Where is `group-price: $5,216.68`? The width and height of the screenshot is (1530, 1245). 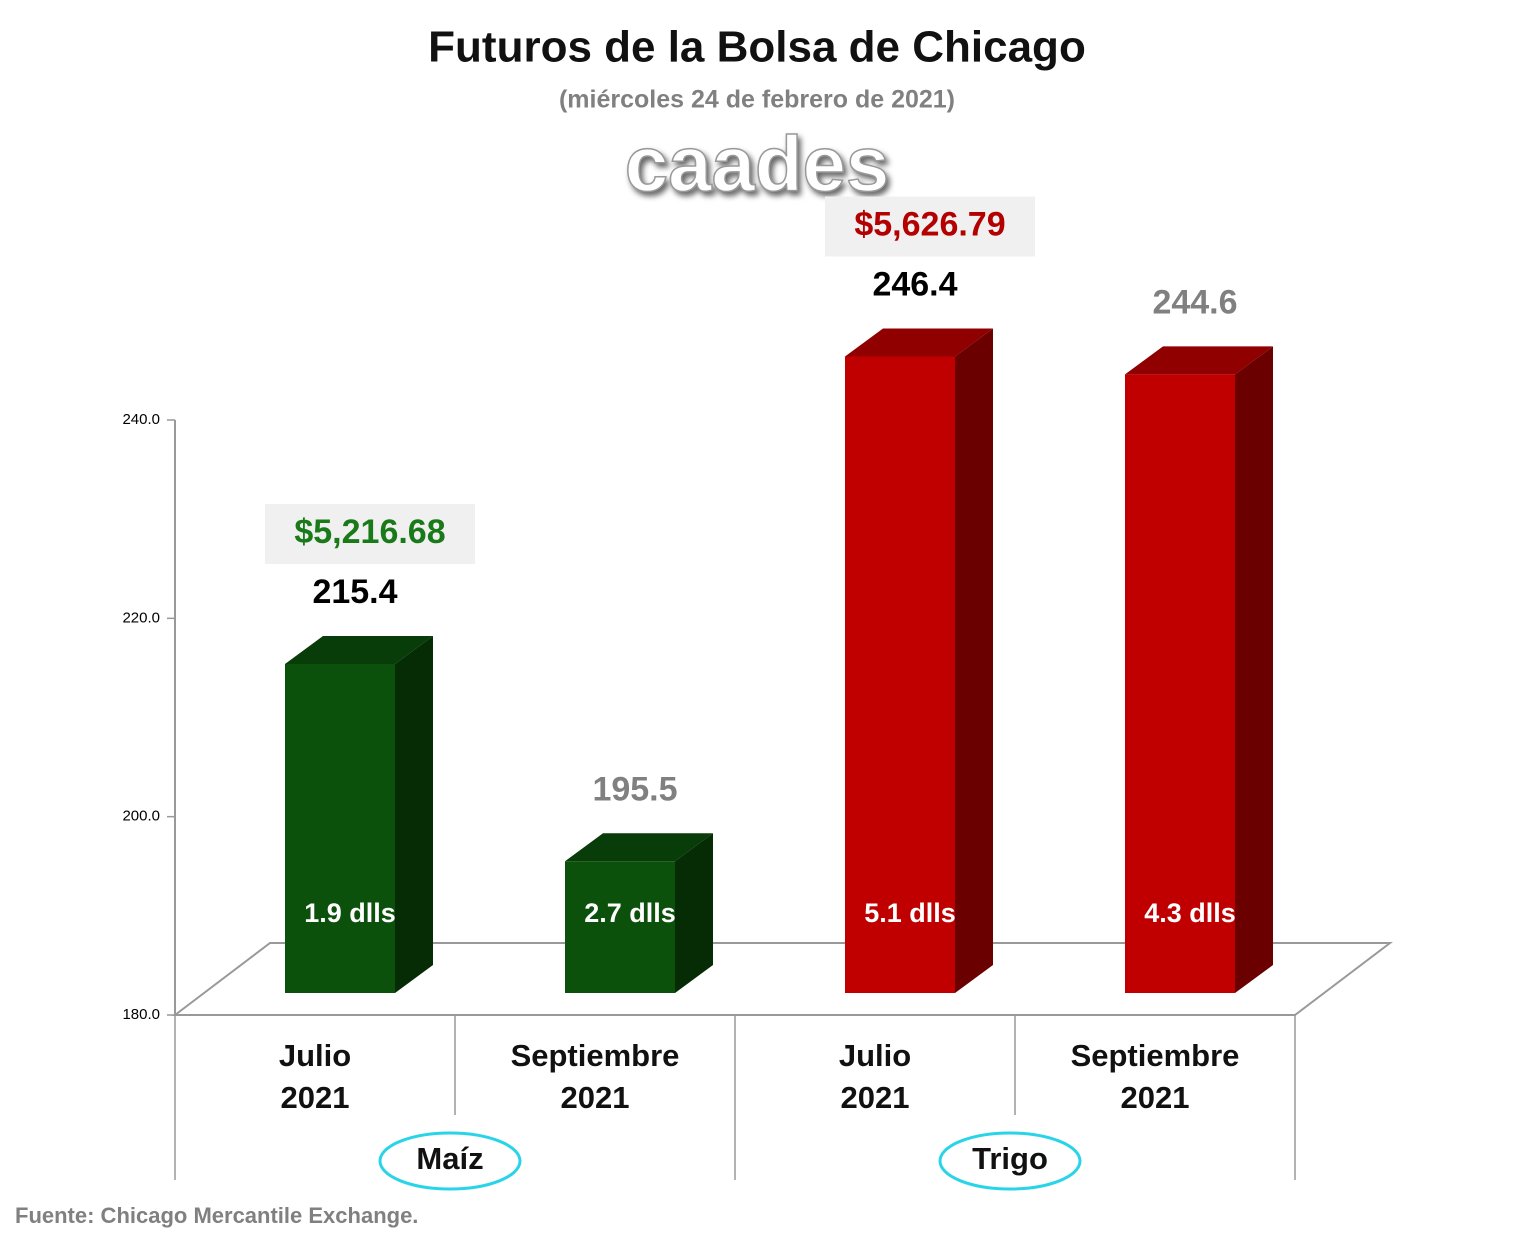
group-price: $5,216.68 is located at coordinates (369, 532).